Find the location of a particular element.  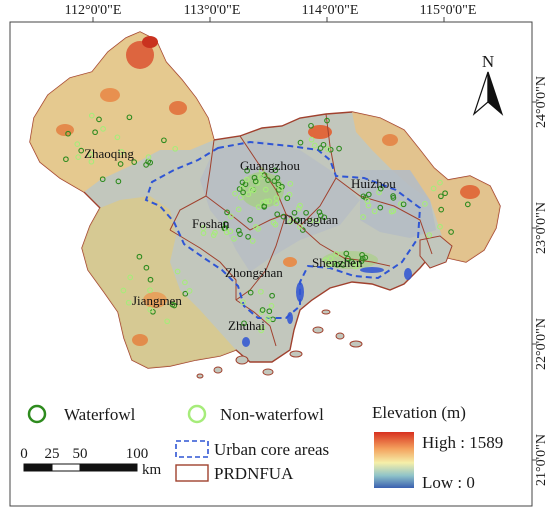

waterfowl-label: Waterfowl is located at coordinates (100, 414).